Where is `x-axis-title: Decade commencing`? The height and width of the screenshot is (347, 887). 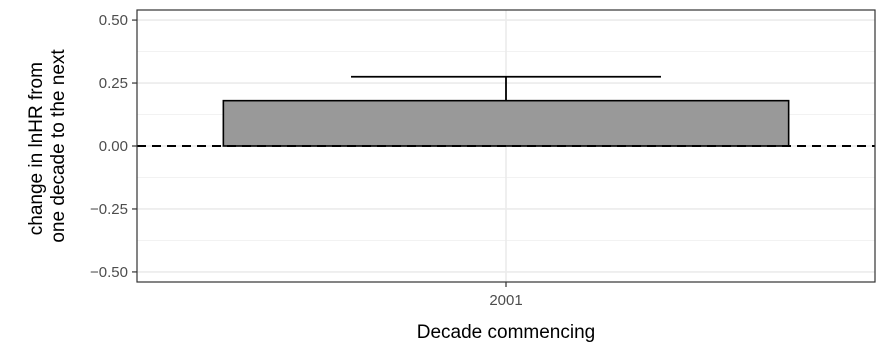 x-axis-title: Decade commencing is located at coordinates (506, 332).